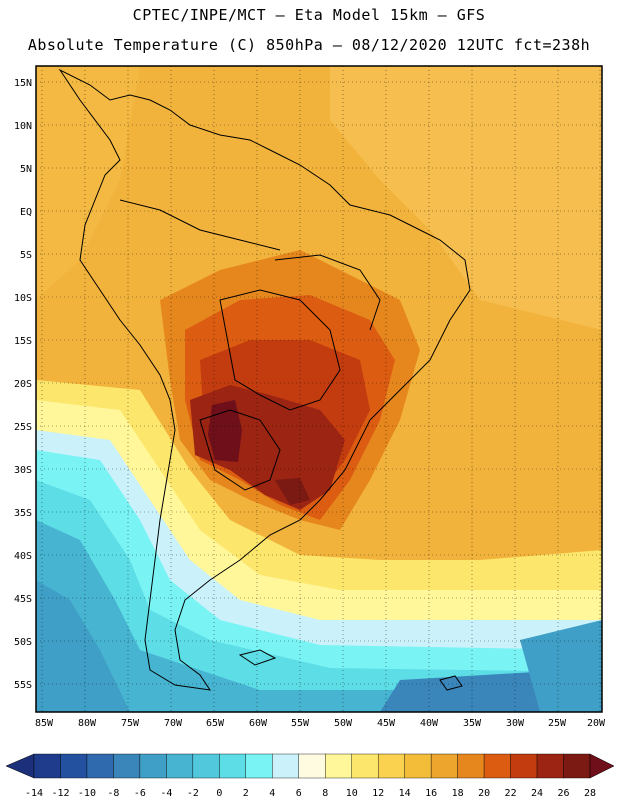 The image size is (618, 800). I want to click on lat-label: 35S, so click(23, 513).